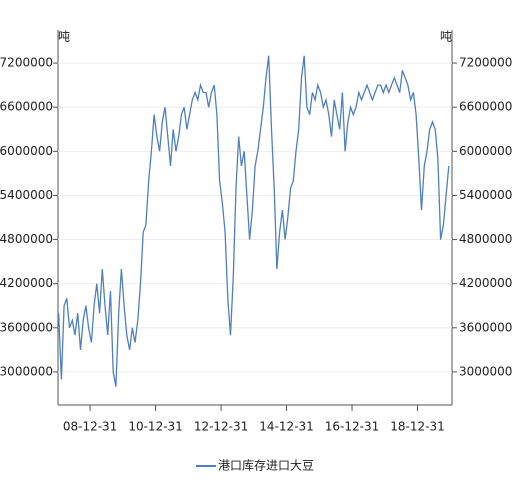  Describe the element at coordinates (286, 427) in the screenshot. I see `x-tick-label: 14-12-31` at that location.